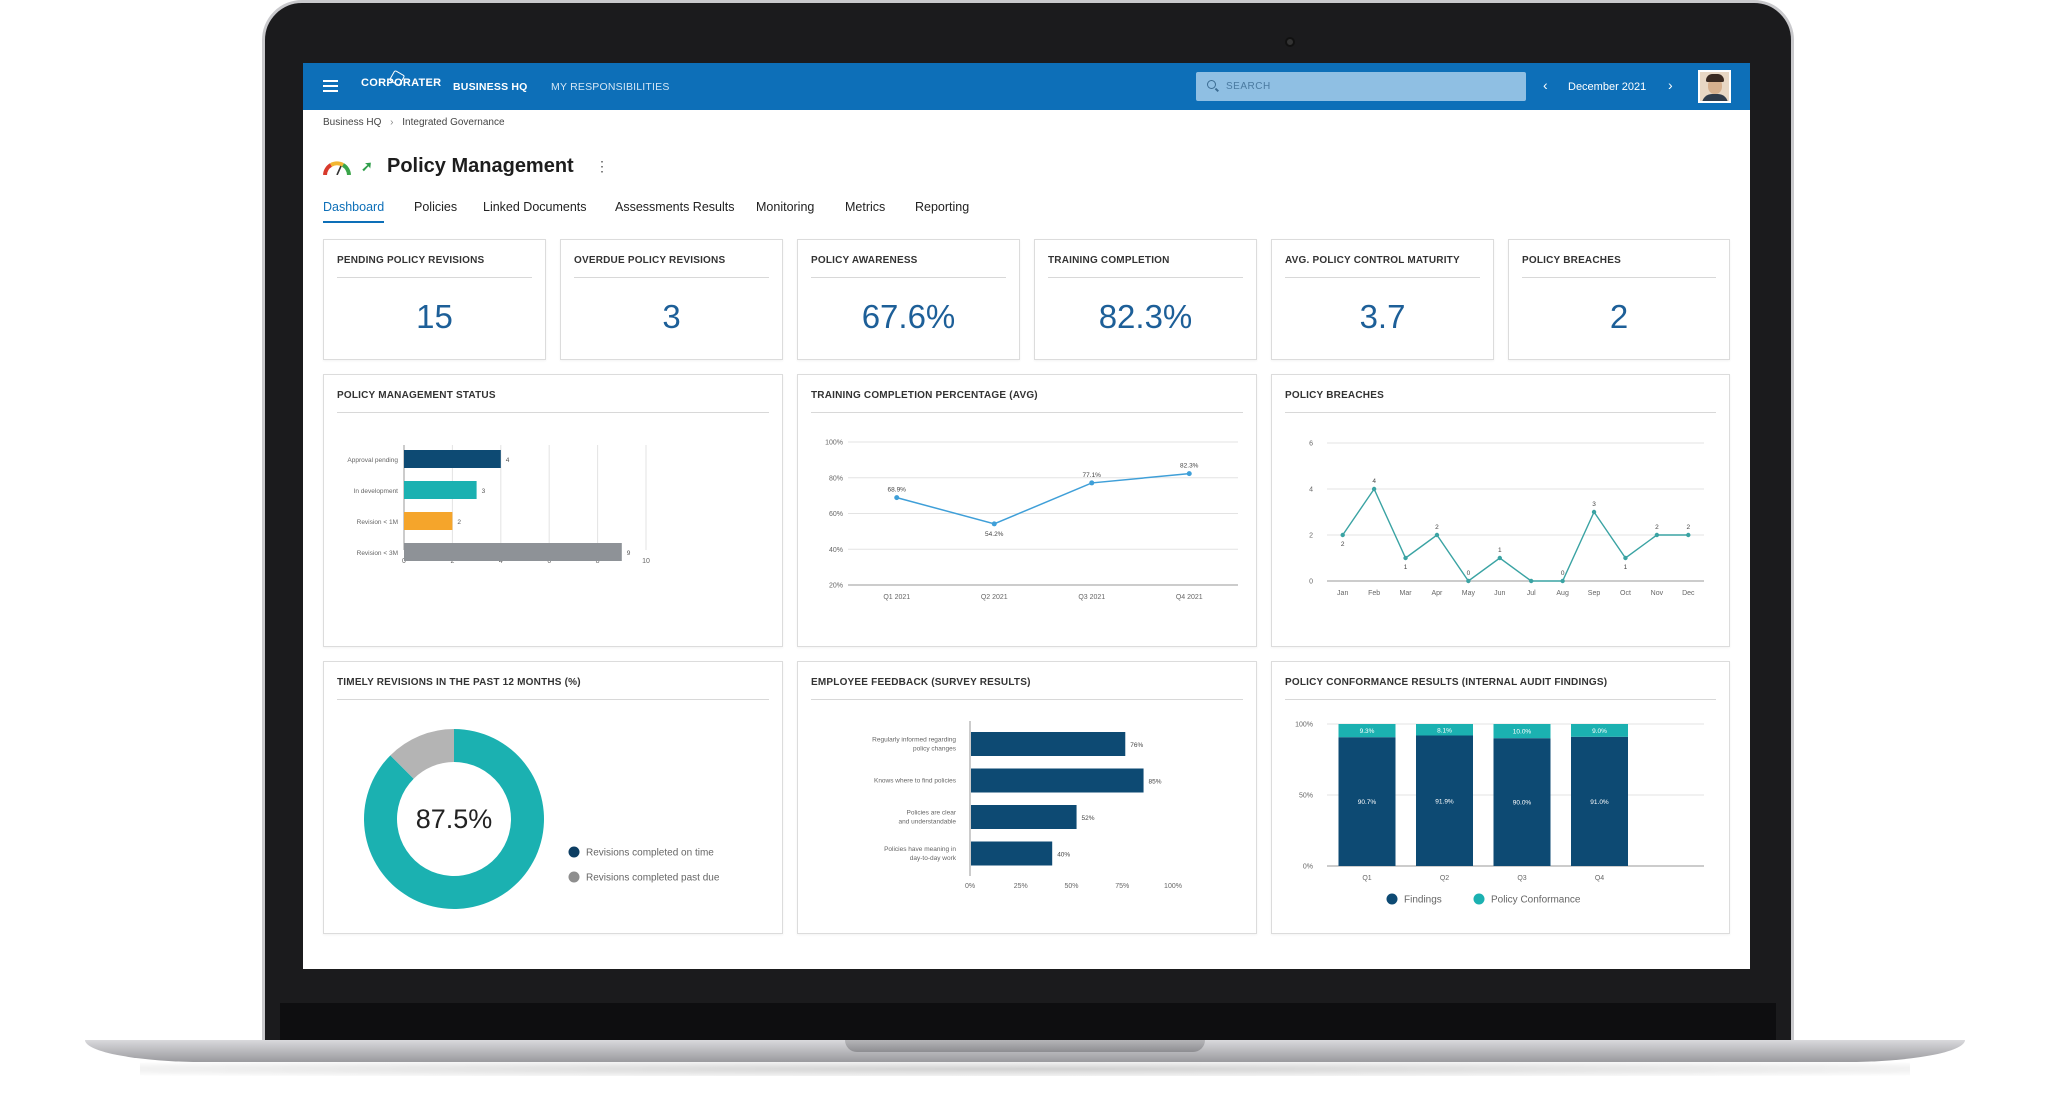 This screenshot has width=2048, height=1098. I want to click on x-tick-label: Jul, so click(1531, 593).